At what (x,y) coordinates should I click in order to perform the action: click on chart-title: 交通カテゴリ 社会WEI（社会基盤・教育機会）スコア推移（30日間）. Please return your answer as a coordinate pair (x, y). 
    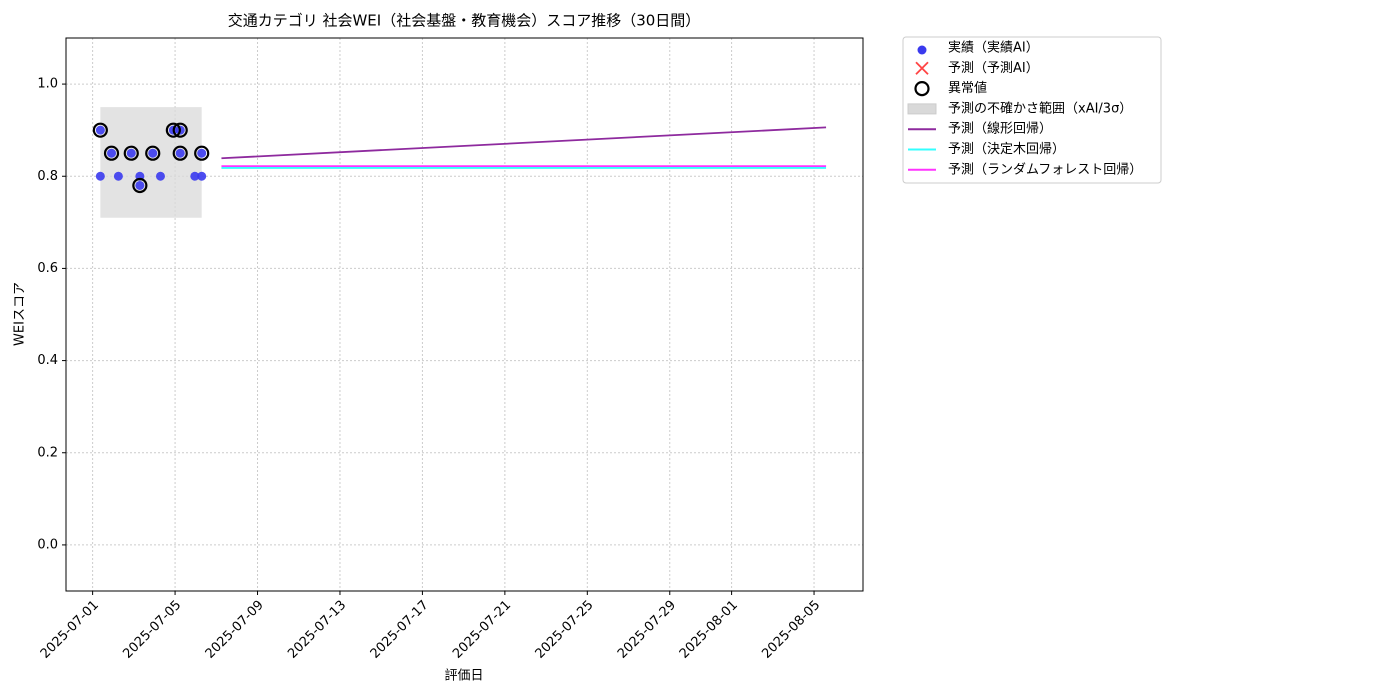
    Looking at the image, I should click on (464, 21).